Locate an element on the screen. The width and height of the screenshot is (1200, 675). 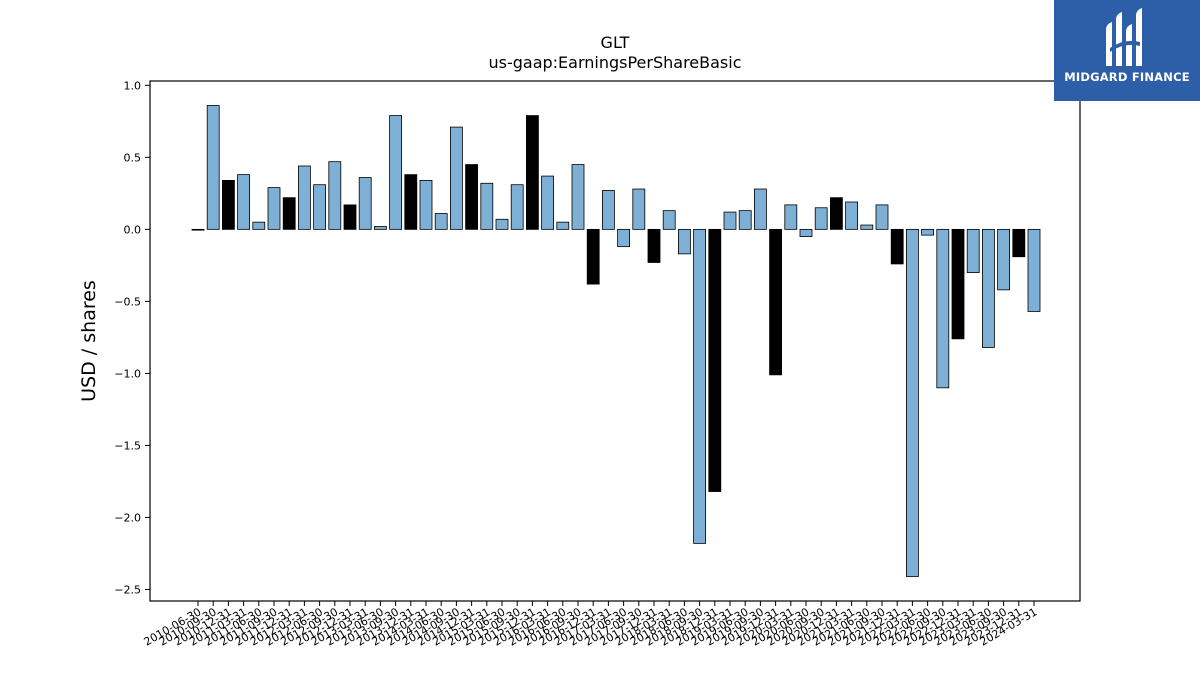
y-tick-label: 0.5 is located at coordinates (133, 157).